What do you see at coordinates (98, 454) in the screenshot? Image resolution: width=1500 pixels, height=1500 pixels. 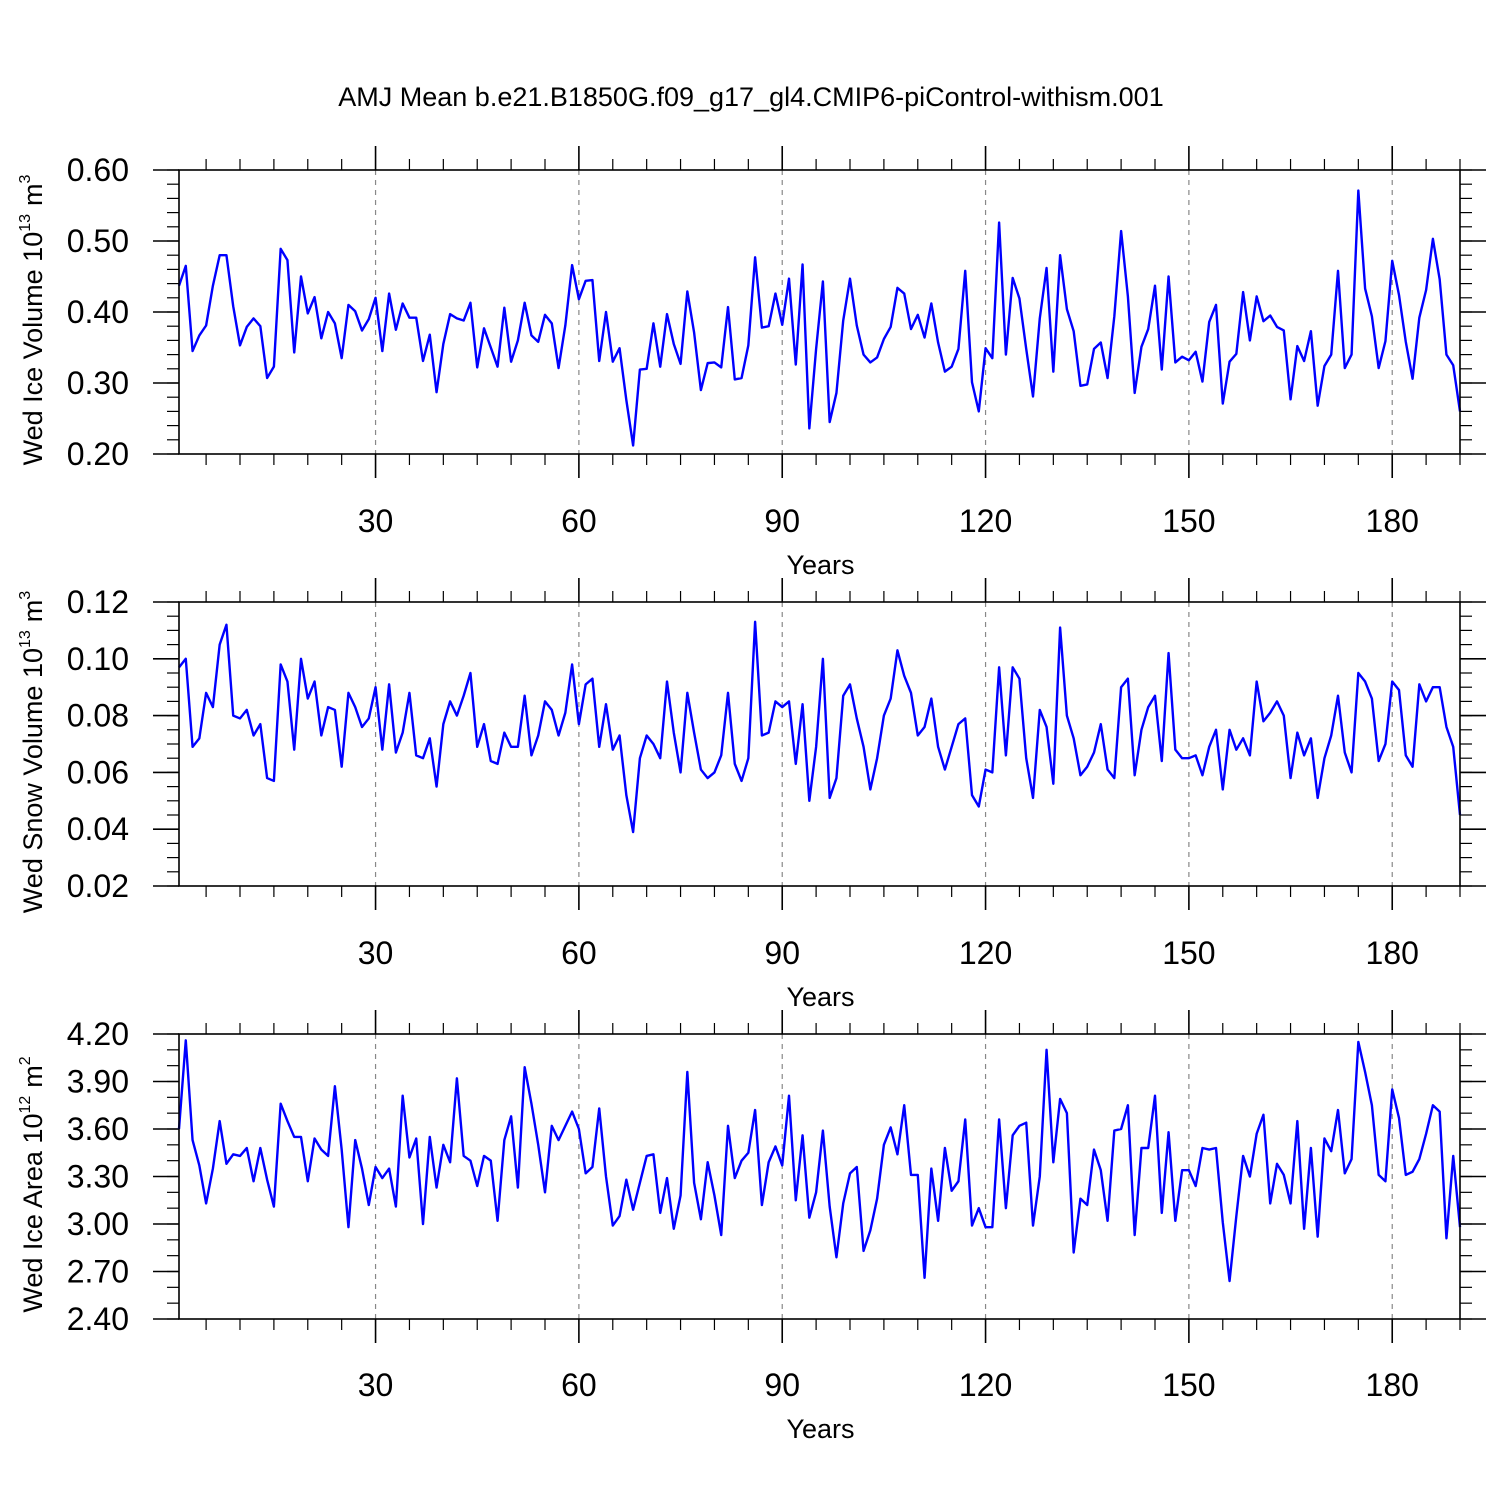 I see `y-tick-label: 0.20` at bounding box center [98, 454].